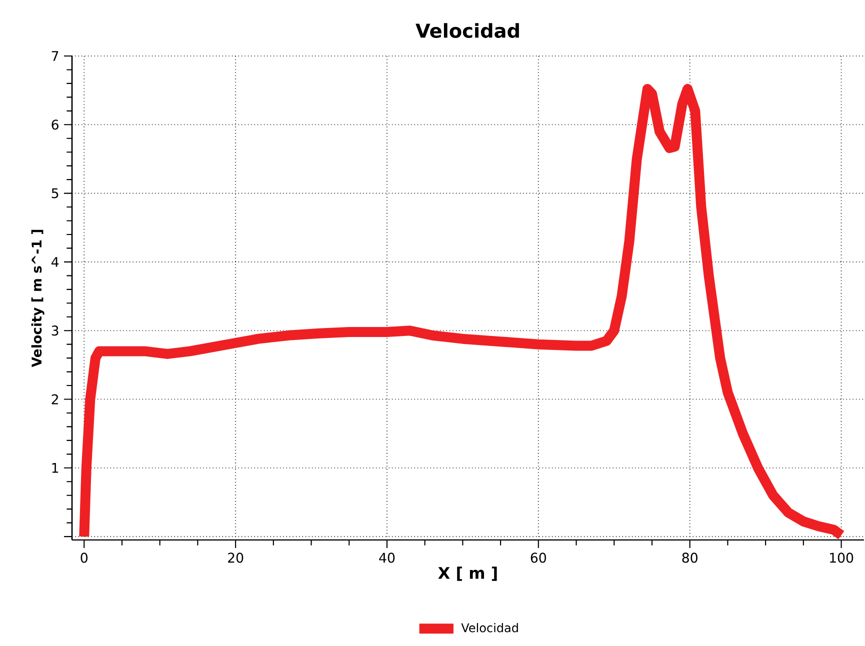 Image resolution: width=865 pixels, height=646 pixels. I want to click on x-axis-title: X [ m ], so click(467, 573).